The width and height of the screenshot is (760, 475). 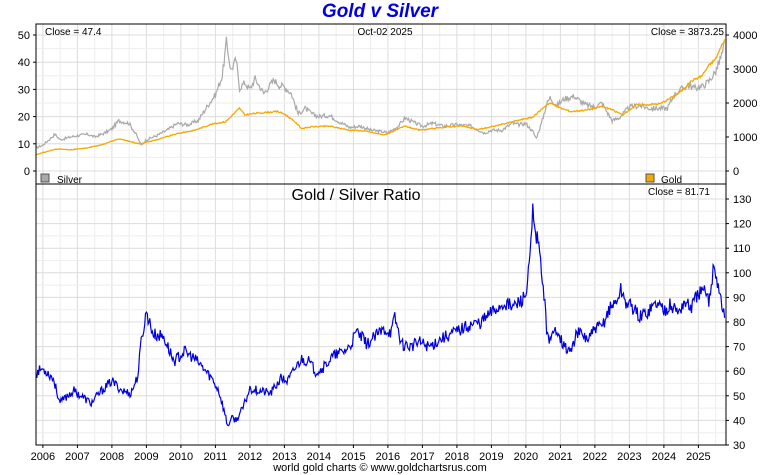 What do you see at coordinates (146, 457) in the screenshot?
I see `x-tick-label: 2009` at bounding box center [146, 457].